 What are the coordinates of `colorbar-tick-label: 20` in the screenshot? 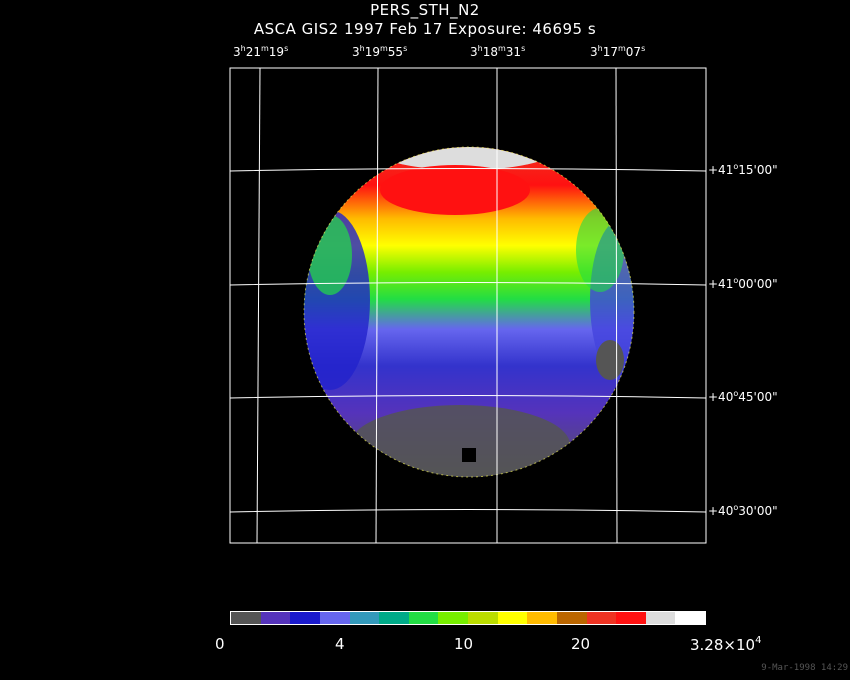 It's located at (581, 644).